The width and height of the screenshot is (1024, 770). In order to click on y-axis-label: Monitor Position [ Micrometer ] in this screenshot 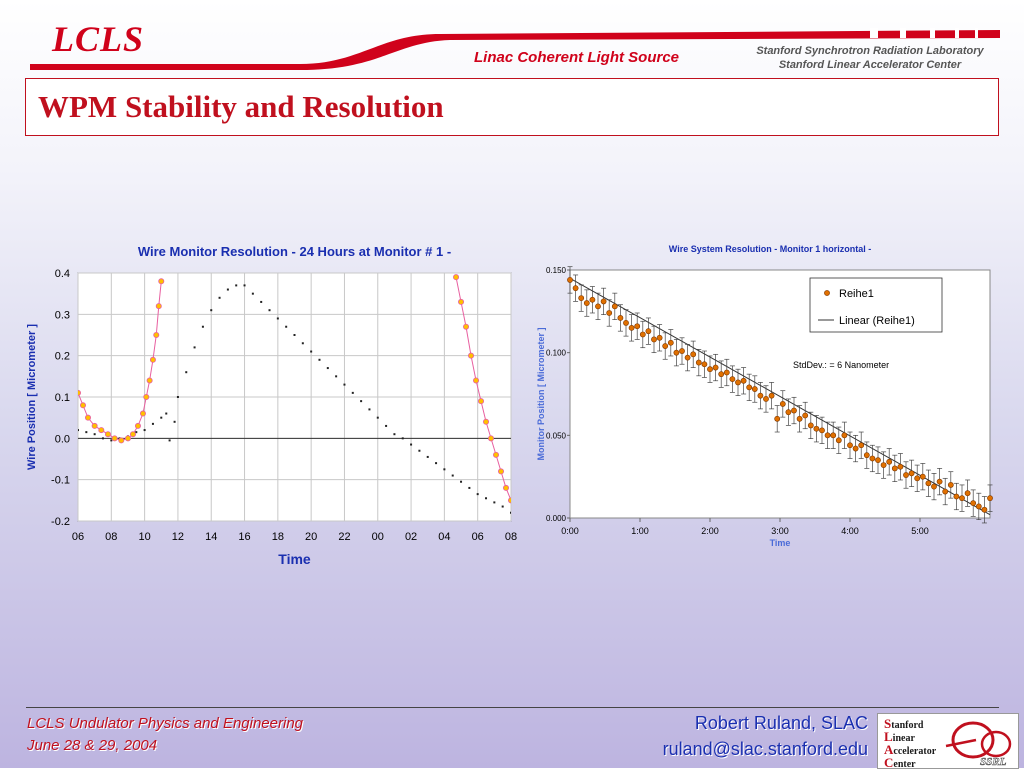, I will do `click(541, 393)`.